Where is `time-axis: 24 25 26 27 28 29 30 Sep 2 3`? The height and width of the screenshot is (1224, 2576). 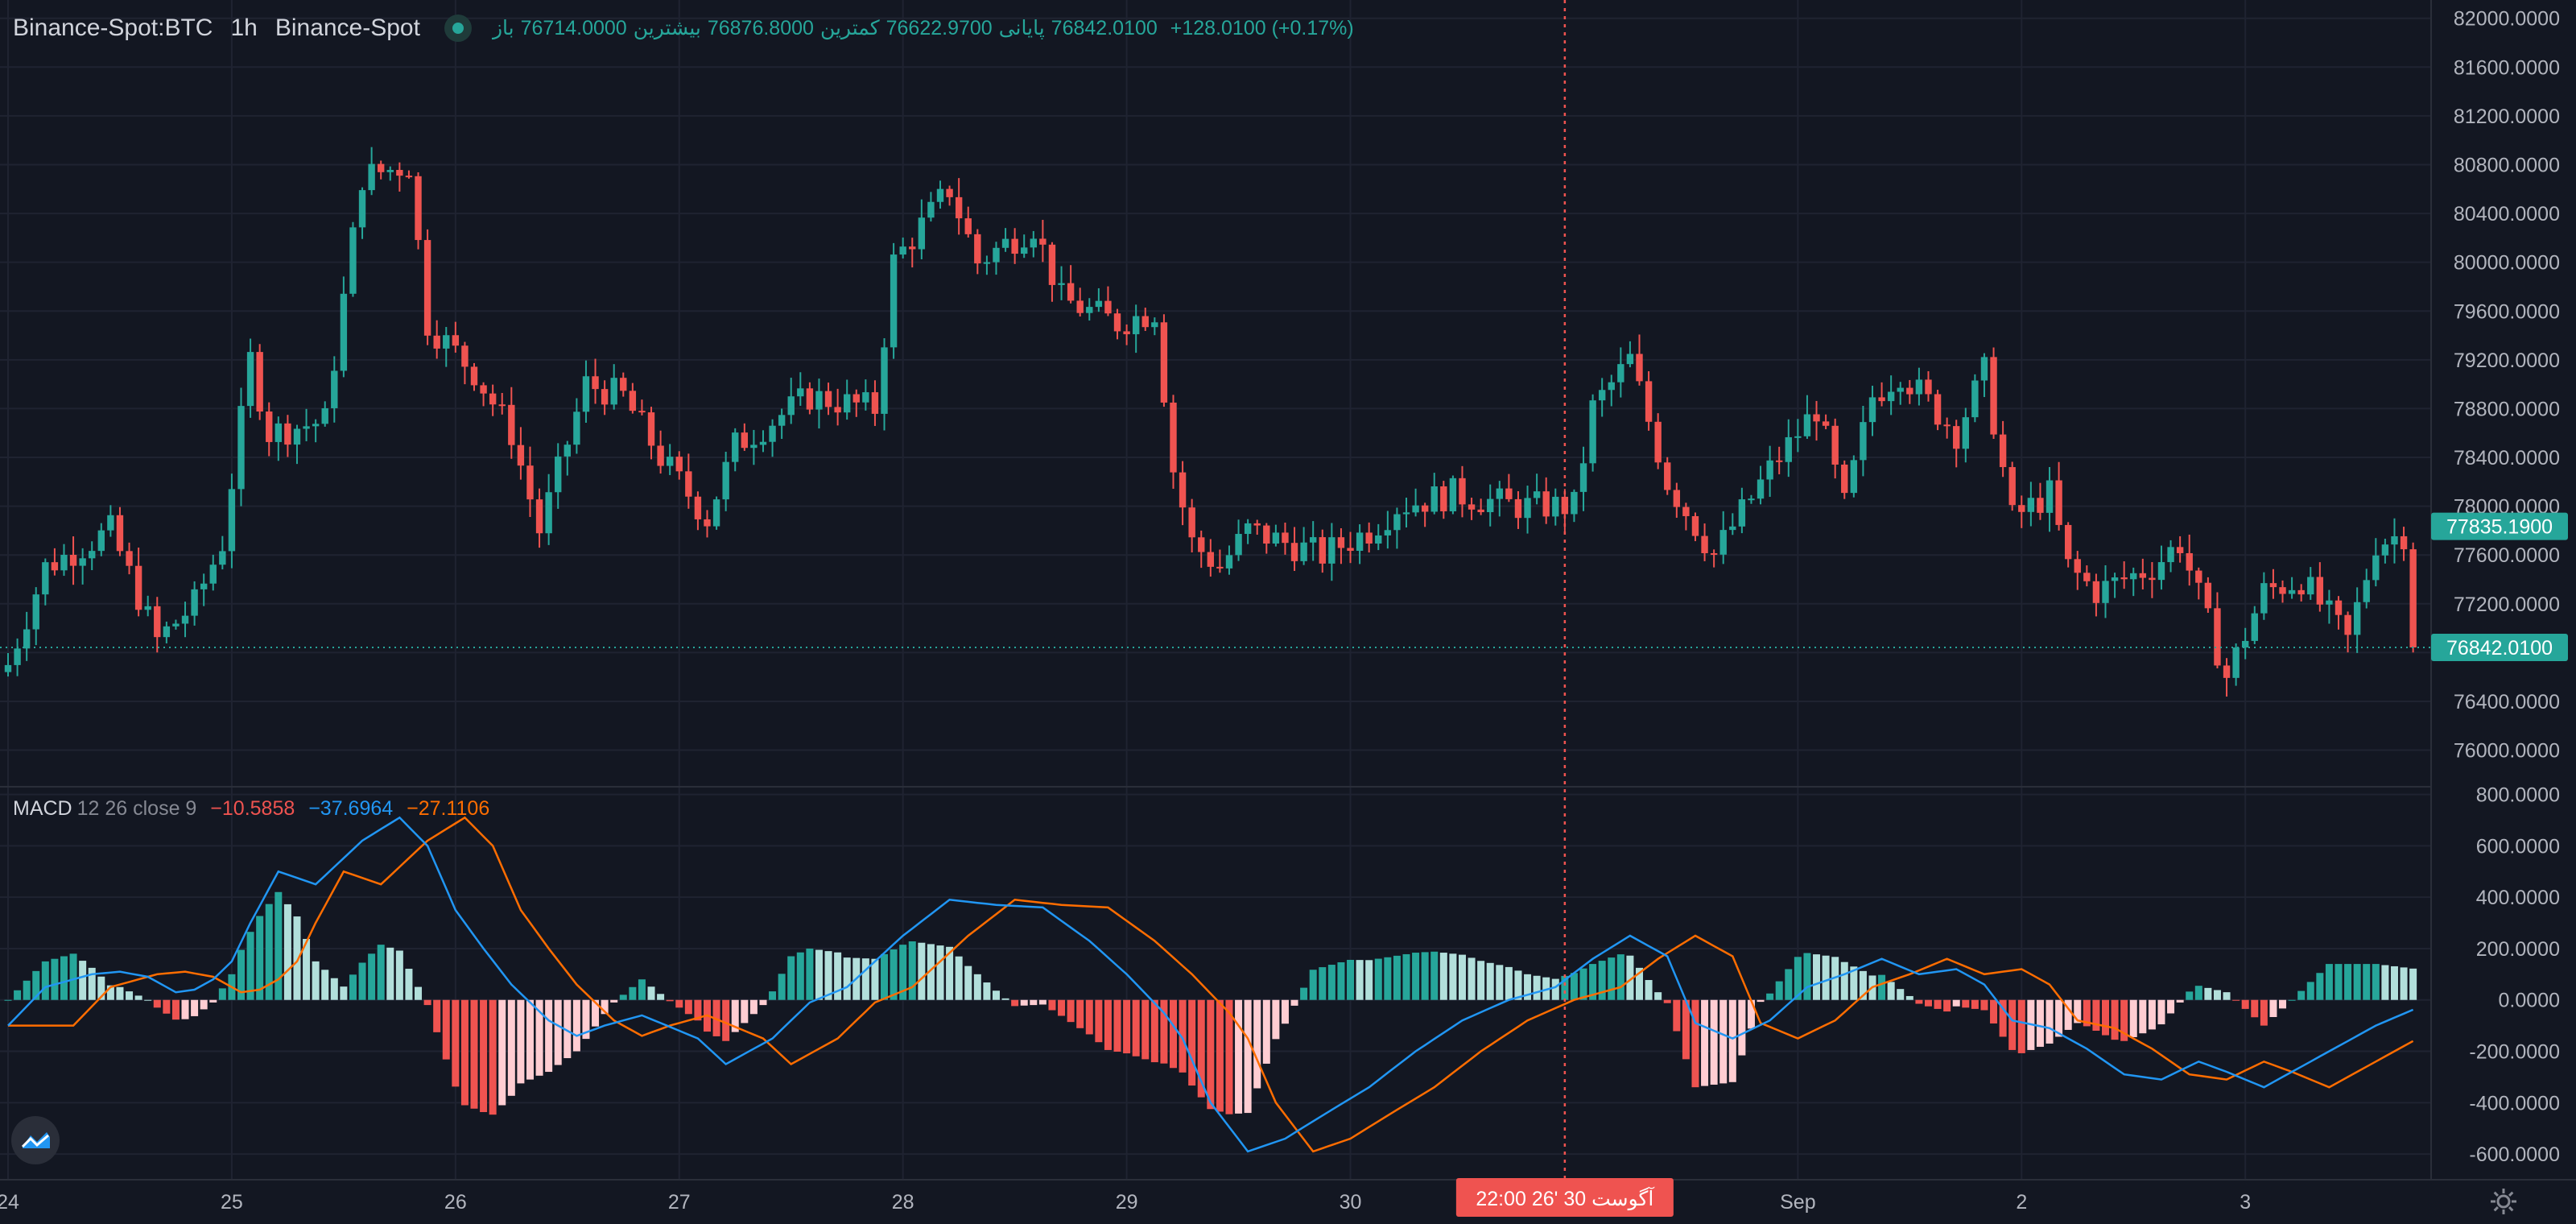 time-axis: 24 25 26 27 28 29 30 Sep 2 3 is located at coordinates (1125, 1202).